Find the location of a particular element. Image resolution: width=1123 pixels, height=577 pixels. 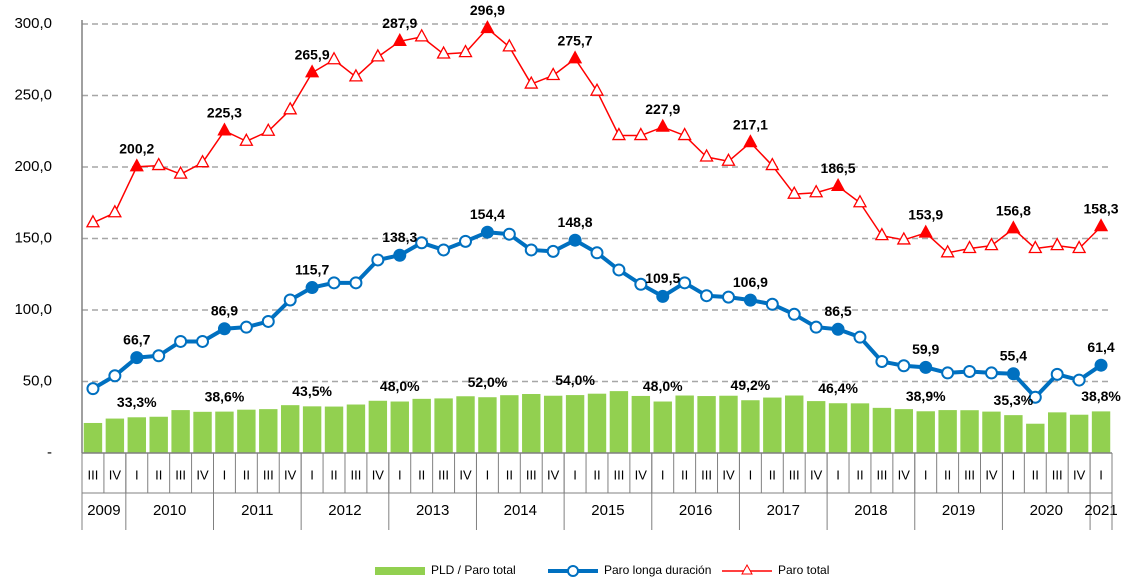

data-label: 200,2 is located at coordinates (136, 148).